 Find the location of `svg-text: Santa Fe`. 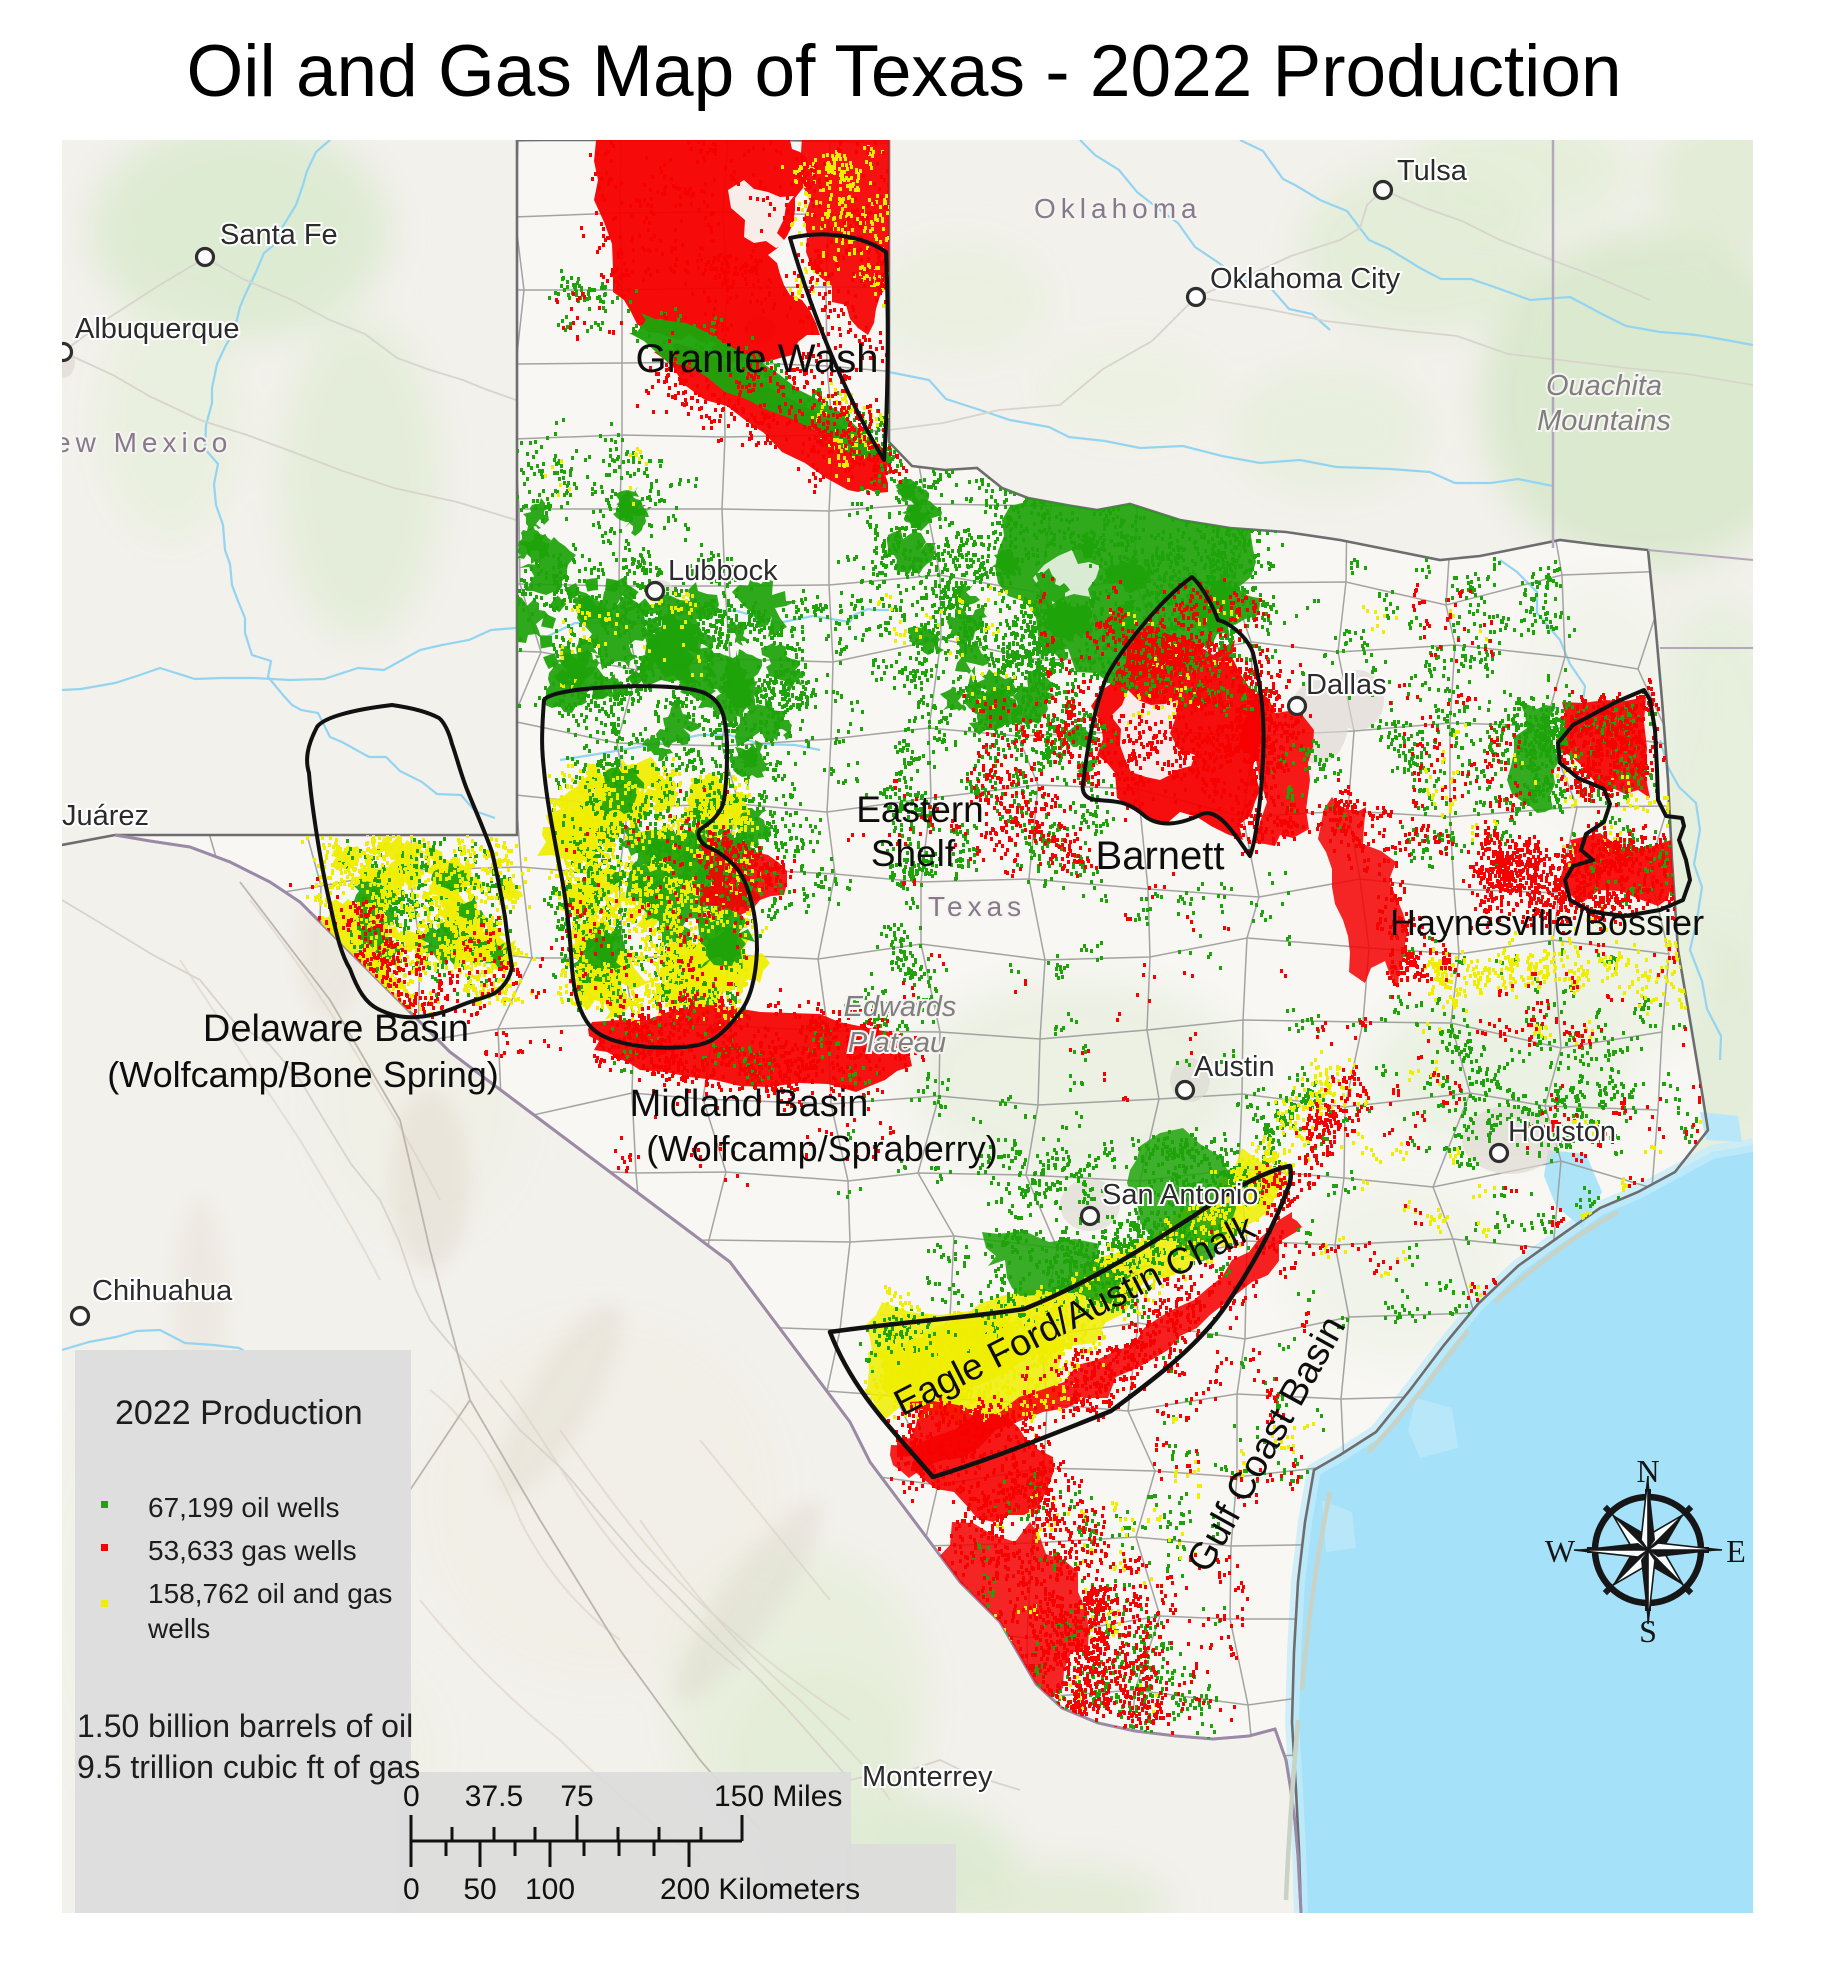

svg-text: Santa Fe is located at coordinates (279, 235).